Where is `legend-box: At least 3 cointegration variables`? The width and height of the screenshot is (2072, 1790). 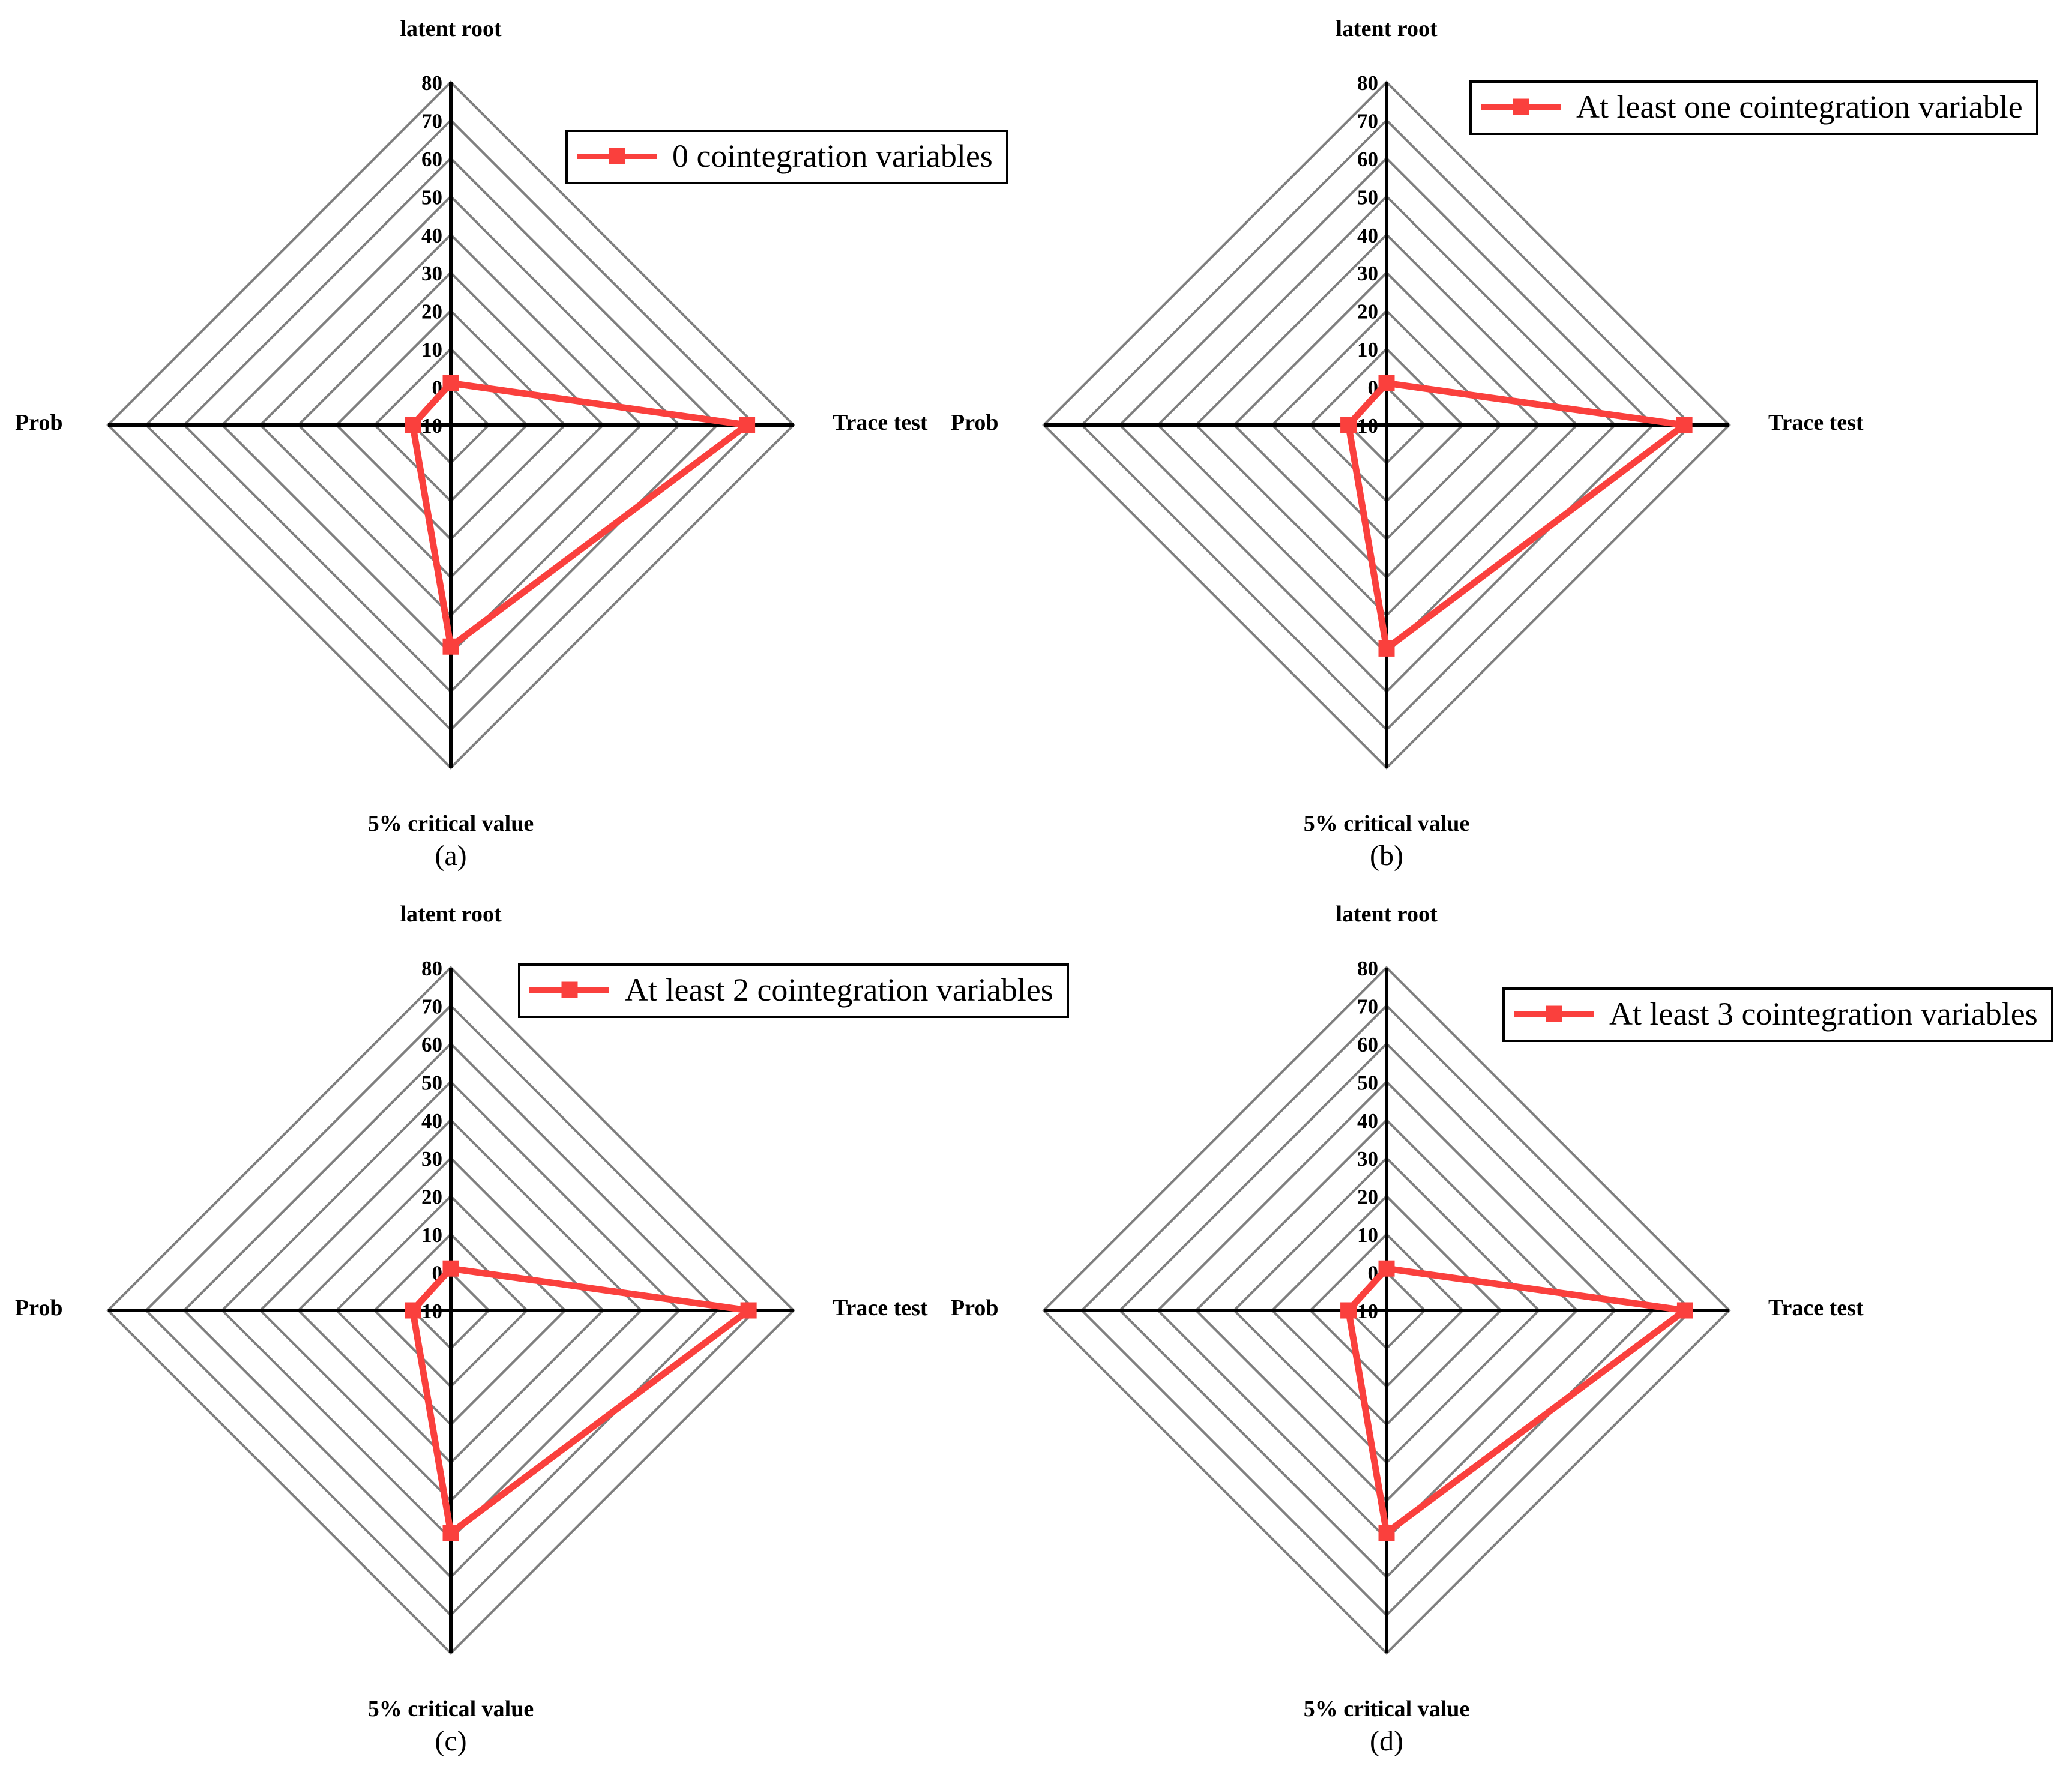 legend-box: At least 3 cointegration variables is located at coordinates (1777, 1015).